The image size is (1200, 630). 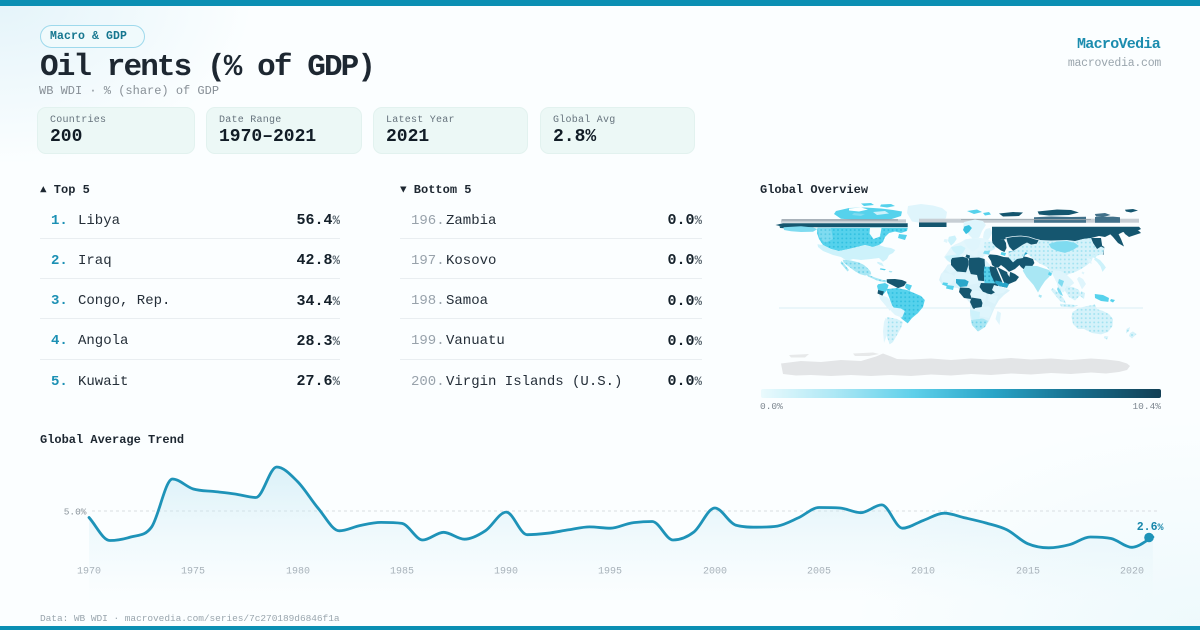 What do you see at coordinates (193, 572) in the screenshot?
I see `svg-text: 1975` at bounding box center [193, 572].